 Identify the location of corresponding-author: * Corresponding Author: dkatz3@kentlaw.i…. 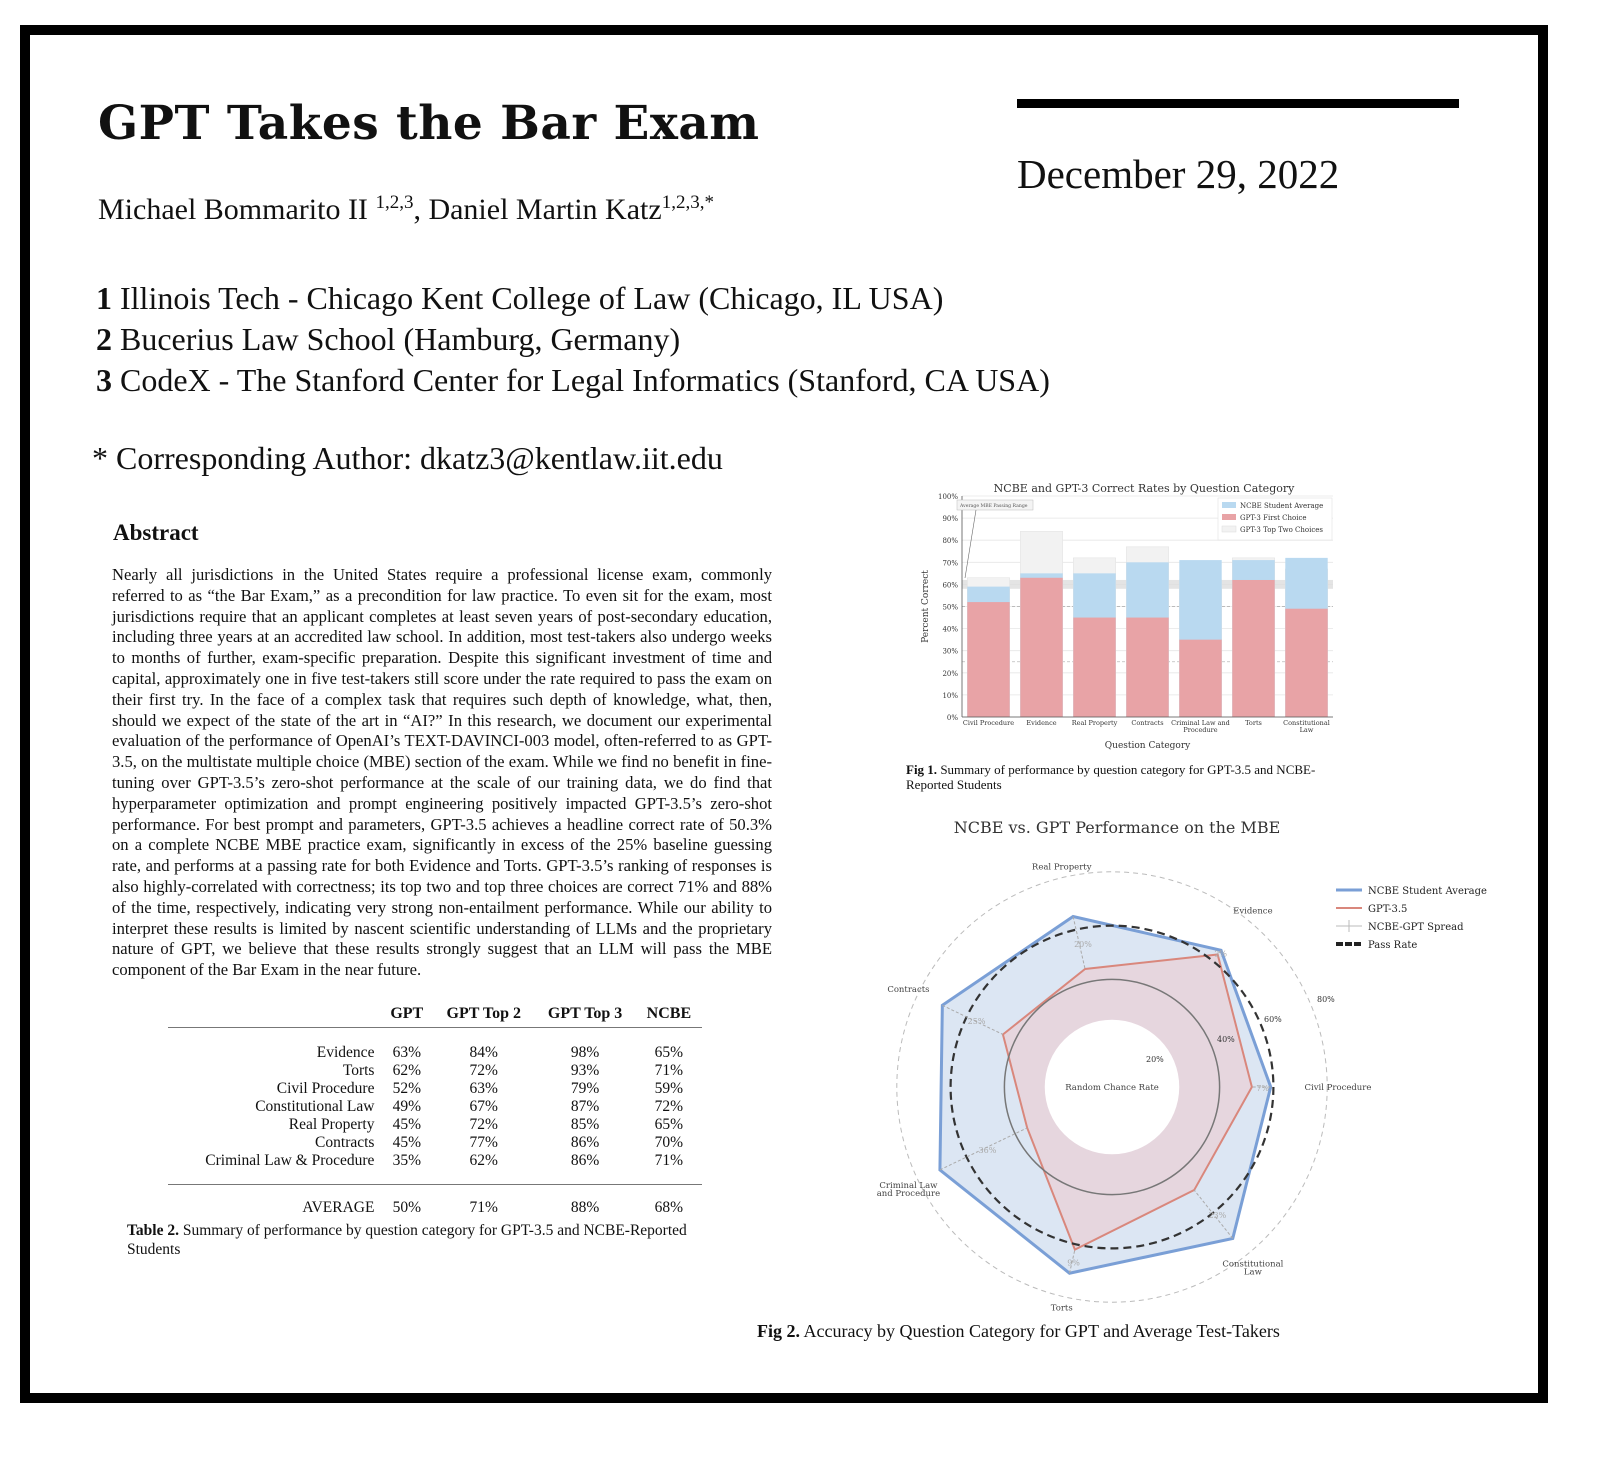
(407, 458).